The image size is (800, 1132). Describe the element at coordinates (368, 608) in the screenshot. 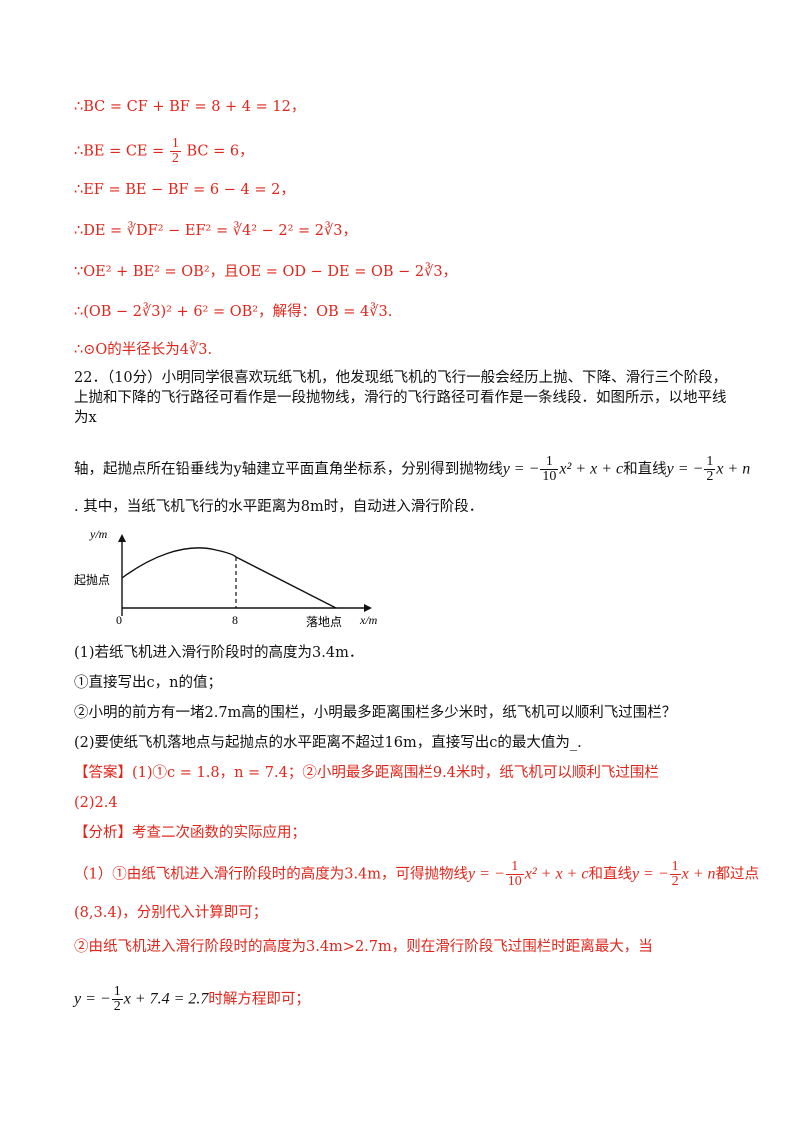

I see `x-axis-arrow` at that location.